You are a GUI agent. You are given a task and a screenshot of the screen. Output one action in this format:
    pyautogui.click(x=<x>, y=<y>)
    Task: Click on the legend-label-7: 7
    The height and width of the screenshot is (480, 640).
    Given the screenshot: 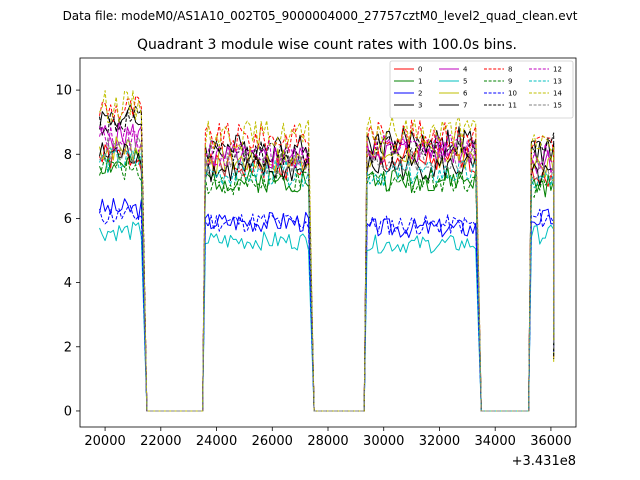 What is the action you would take?
    pyautogui.click(x=465, y=106)
    